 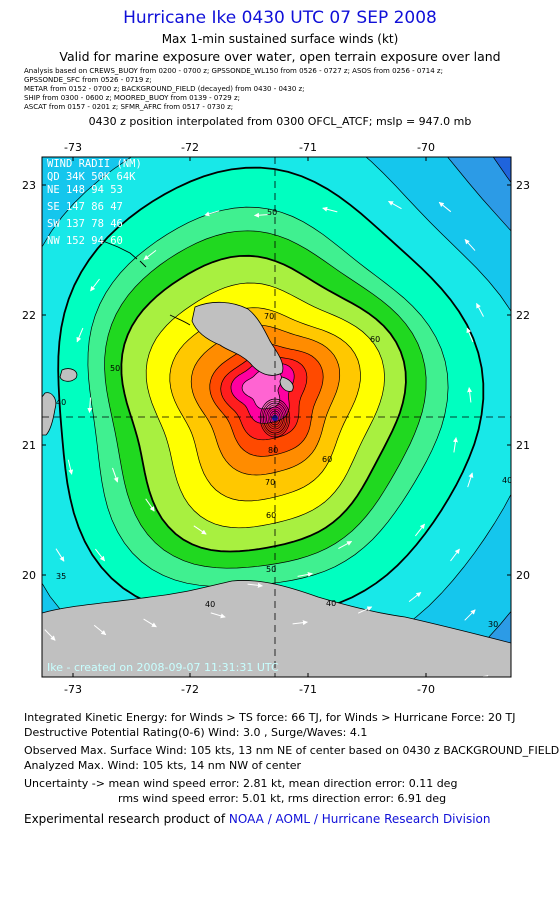 I want to click on contour-label: 80, so click(x=273, y=450).